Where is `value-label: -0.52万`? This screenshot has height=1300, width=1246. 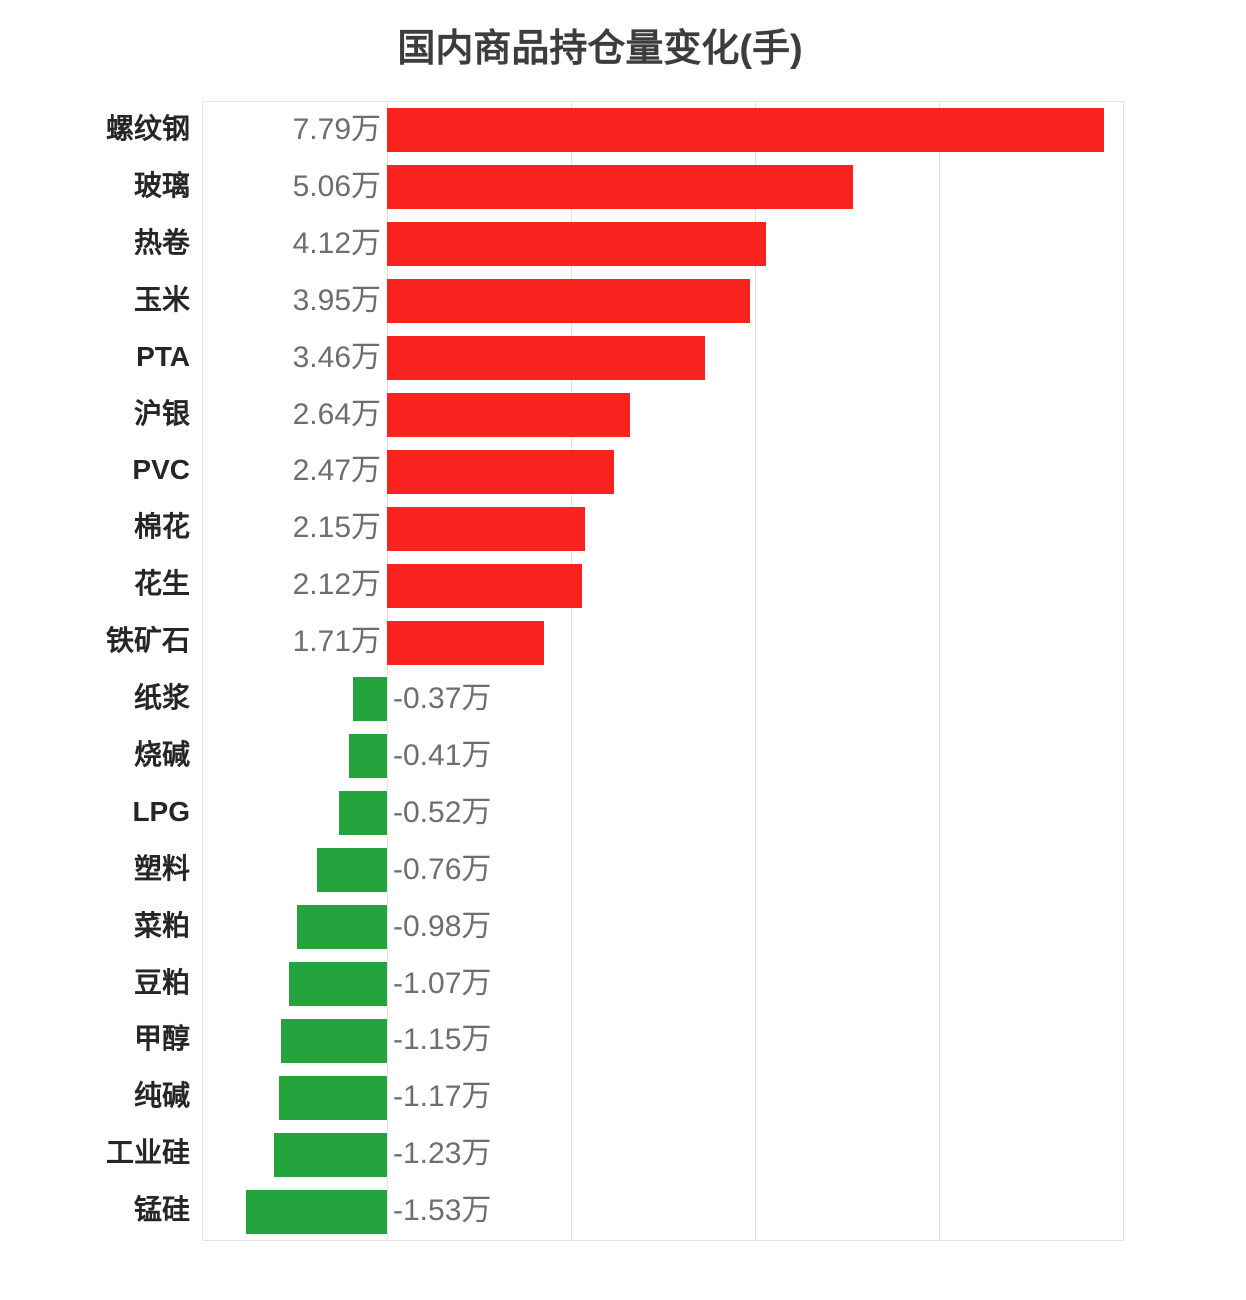 value-label: -0.52万 is located at coordinates (442, 812).